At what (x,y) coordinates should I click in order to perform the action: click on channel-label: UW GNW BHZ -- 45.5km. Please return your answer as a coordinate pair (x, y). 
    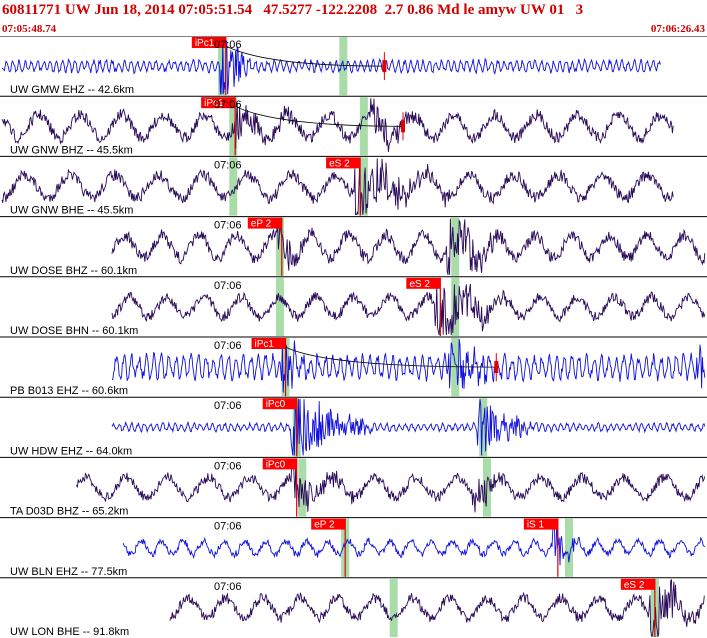
    Looking at the image, I should click on (71, 150).